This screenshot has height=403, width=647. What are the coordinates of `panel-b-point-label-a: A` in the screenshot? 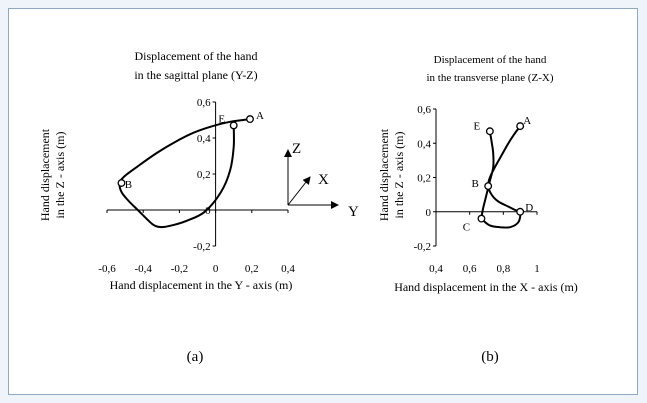 It's located at (527, 121).